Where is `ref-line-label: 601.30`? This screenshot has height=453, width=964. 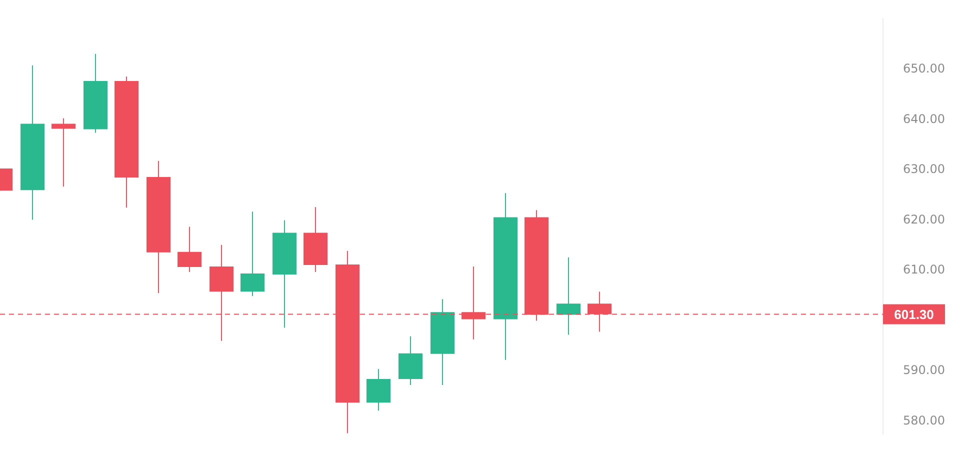
ref-line-label: 601.30 is located at coordinates (914, 314).